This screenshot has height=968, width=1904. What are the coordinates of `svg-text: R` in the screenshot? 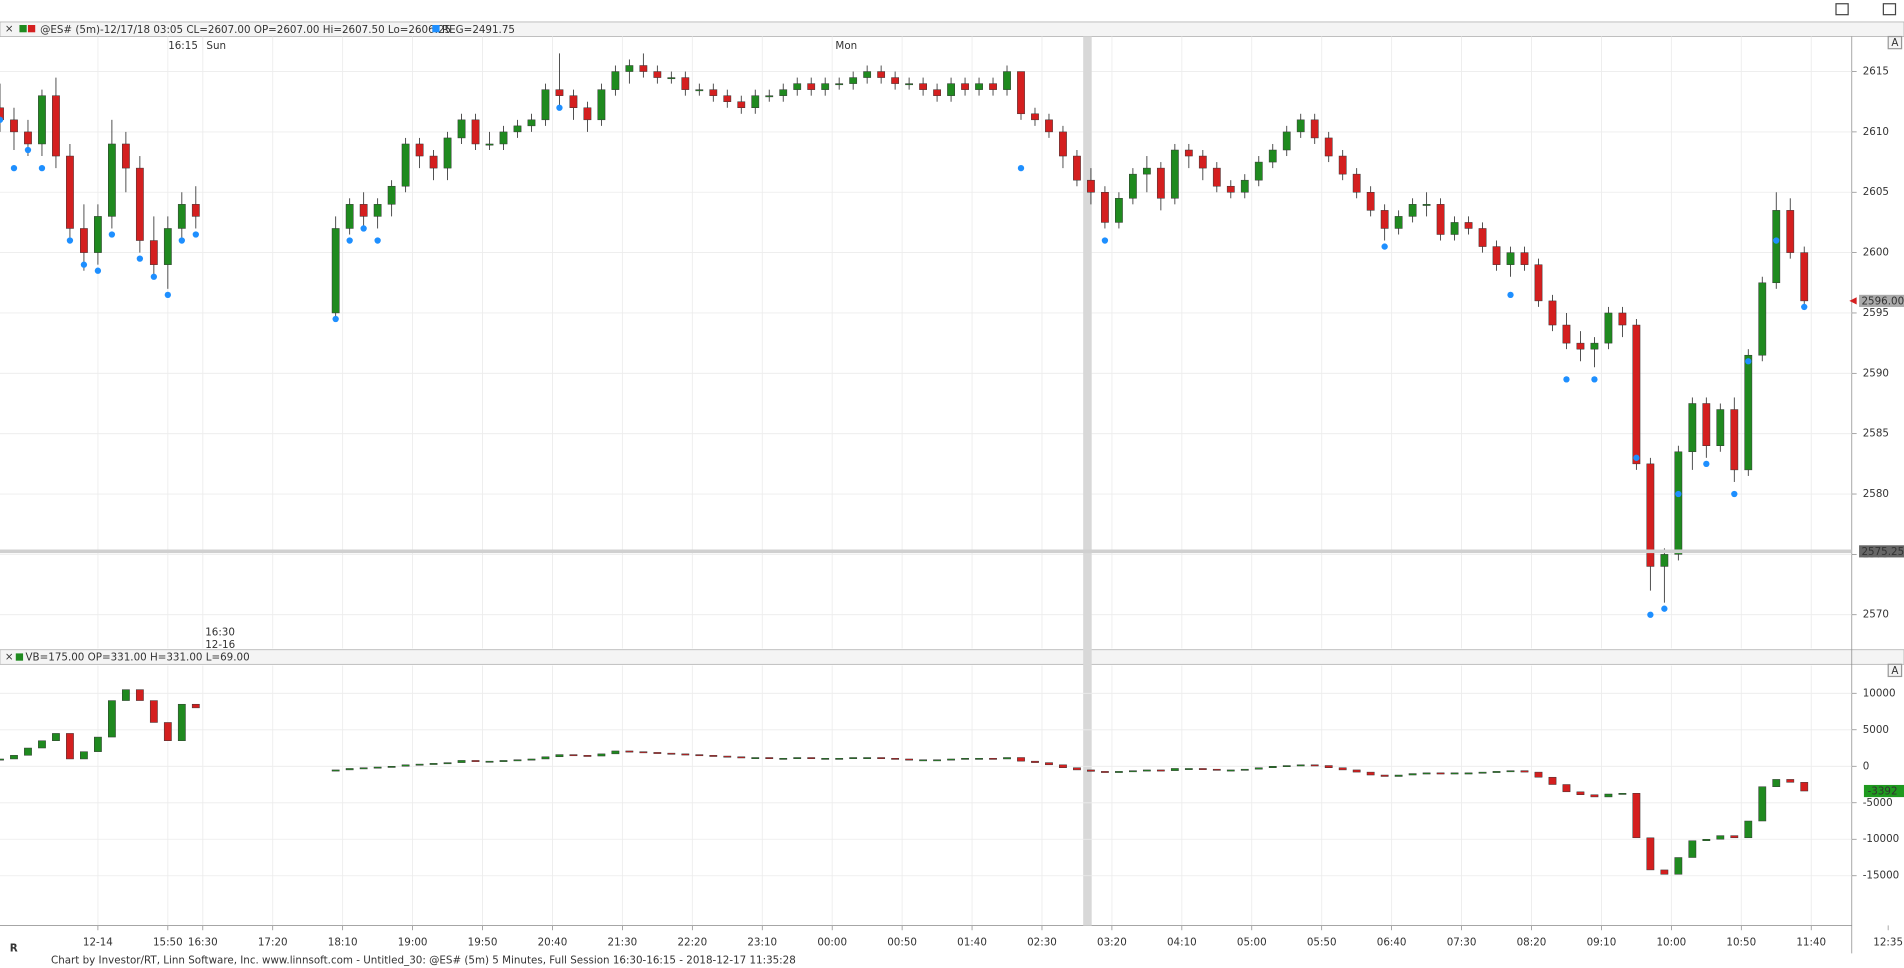 It's located at (14, 948).